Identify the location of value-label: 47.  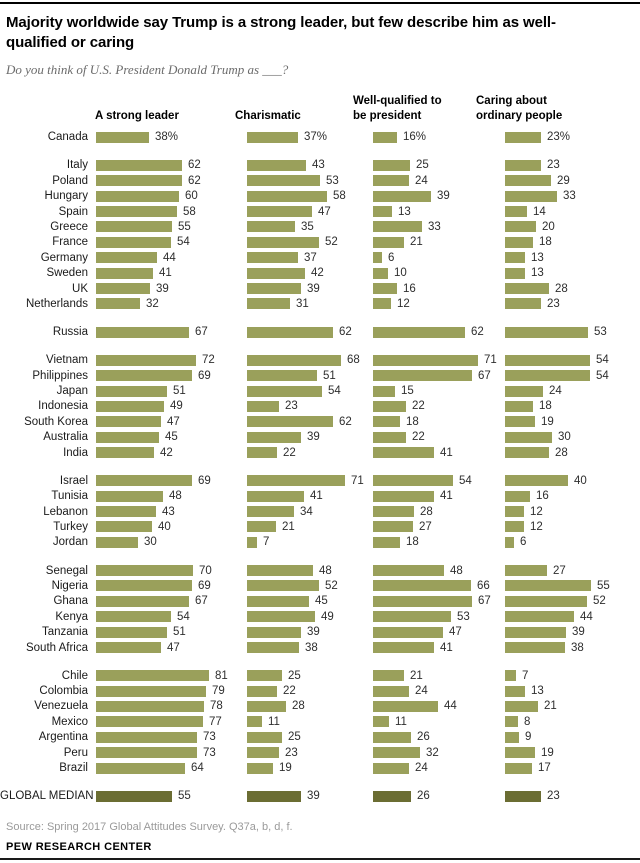
(324, 211).